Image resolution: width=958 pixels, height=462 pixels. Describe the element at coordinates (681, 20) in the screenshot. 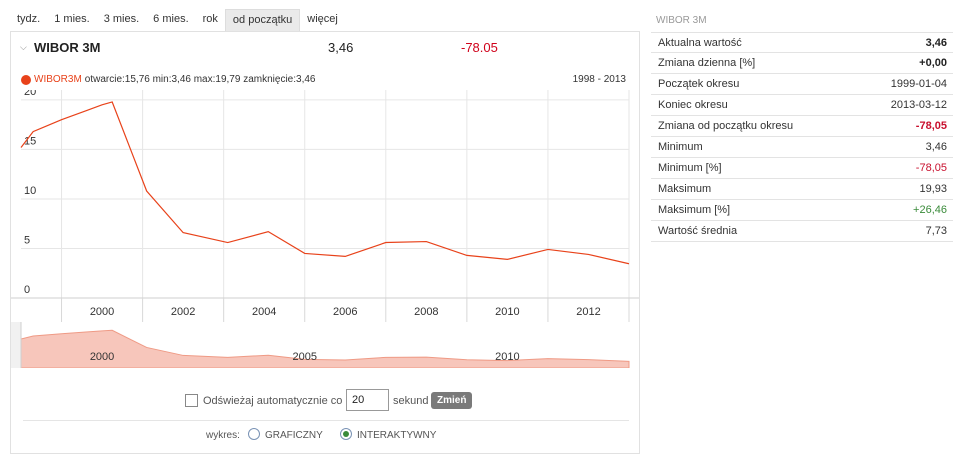

I see `stats-title: WIBOR 3M` at that location.